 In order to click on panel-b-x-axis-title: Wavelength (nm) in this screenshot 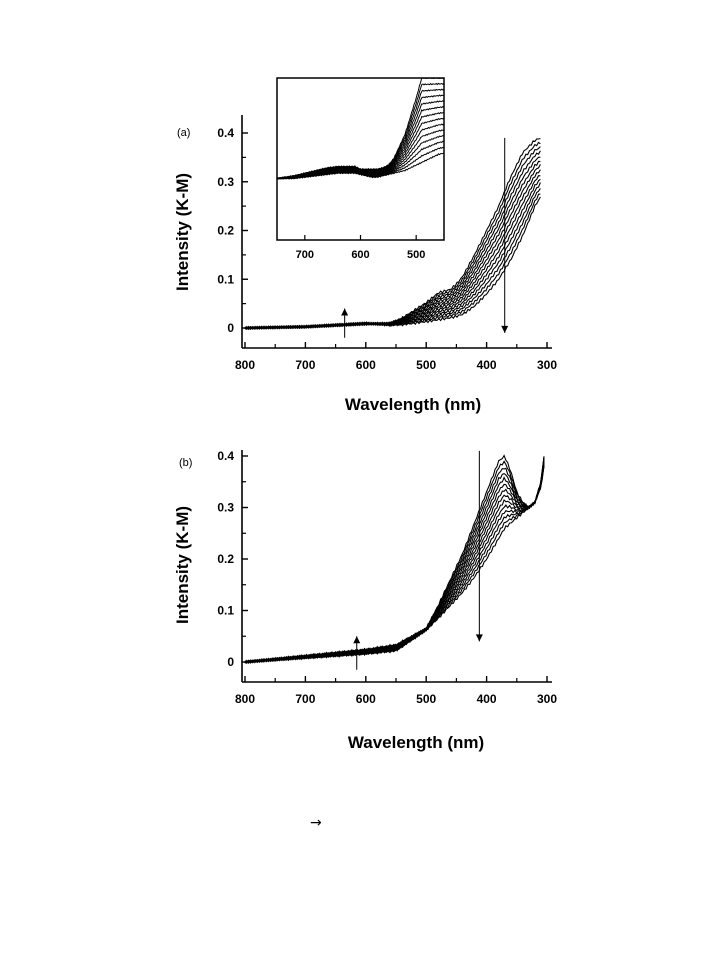, I will do `click(416, 742)`.